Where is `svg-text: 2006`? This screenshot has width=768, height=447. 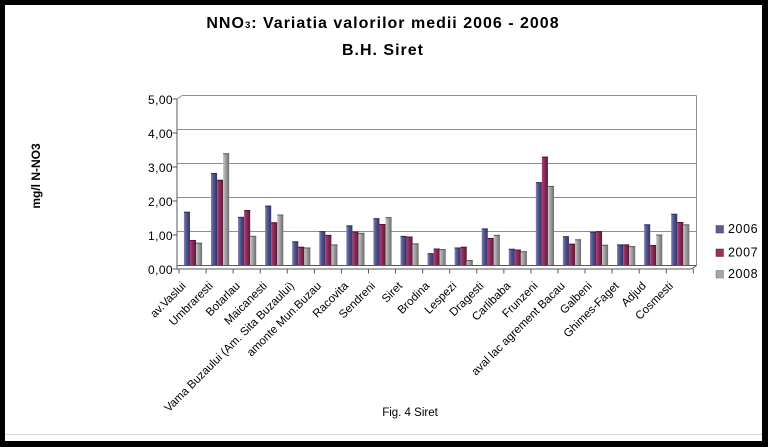 svg-text: 2006 is located at coordinates (743, 229).